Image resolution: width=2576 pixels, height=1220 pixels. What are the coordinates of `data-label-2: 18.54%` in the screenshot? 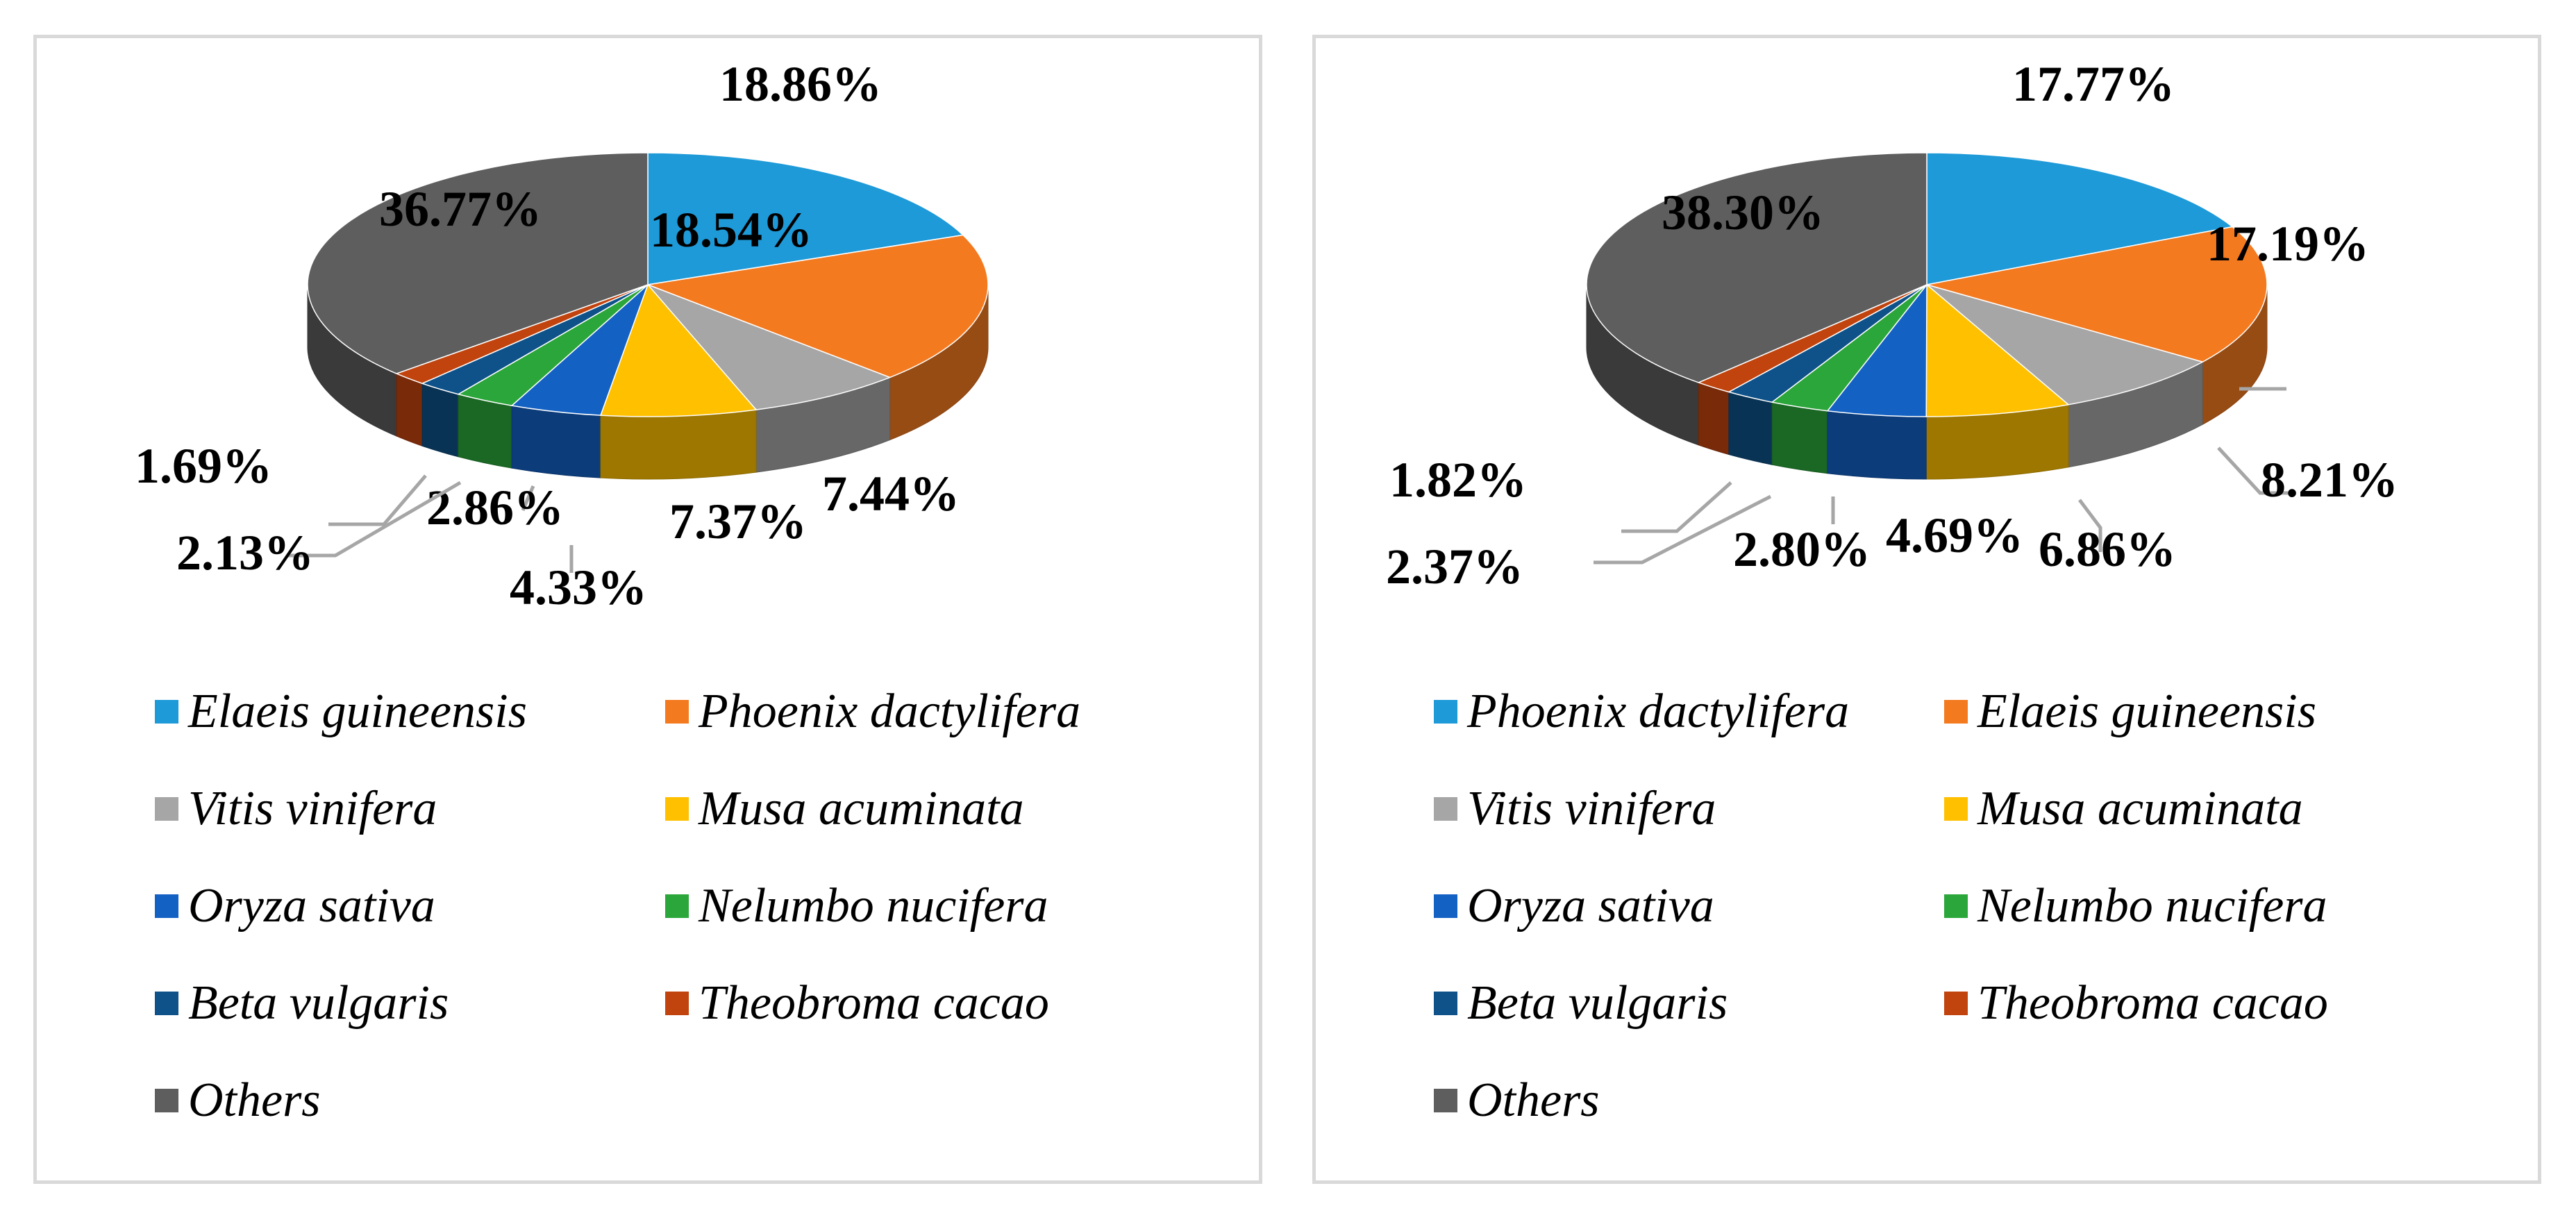 It's located at (731, 230).